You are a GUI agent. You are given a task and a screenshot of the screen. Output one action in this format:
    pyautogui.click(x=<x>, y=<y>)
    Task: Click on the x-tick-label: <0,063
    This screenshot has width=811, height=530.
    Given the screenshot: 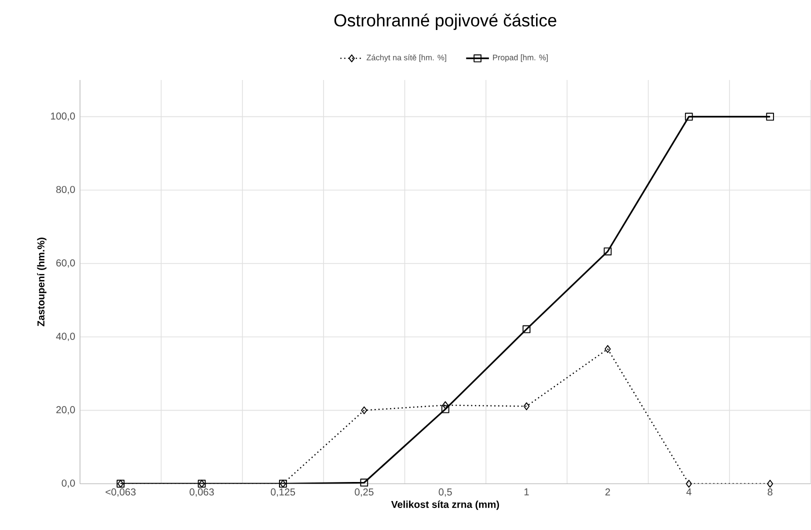 What is the action you would take?
    pyautogui.click(x=121, y=492)
    